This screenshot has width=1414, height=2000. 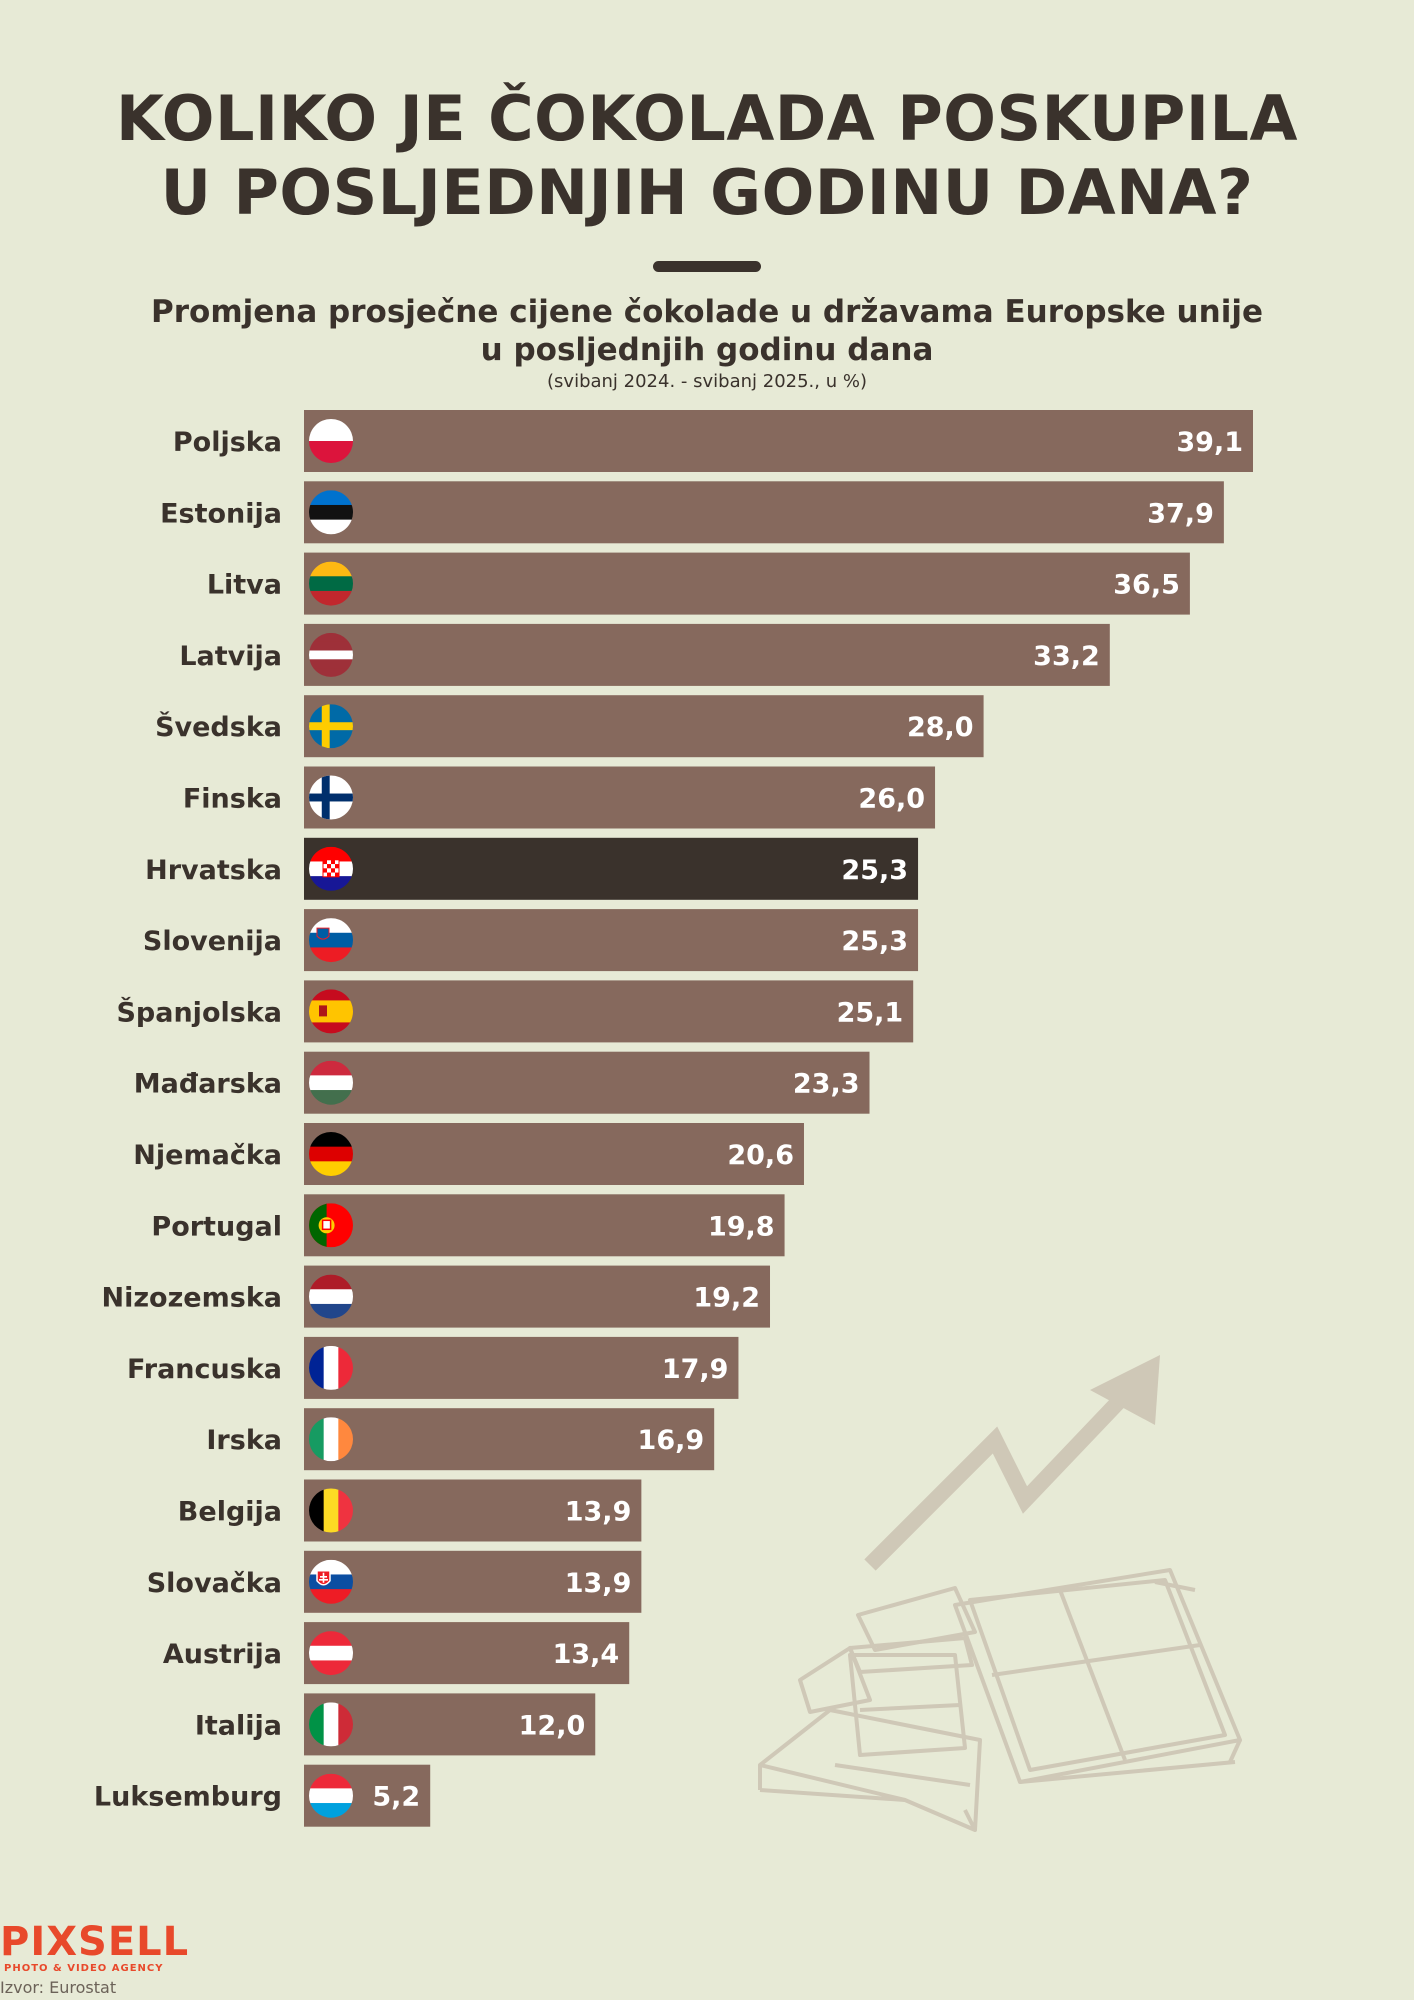 I want to click on value-label: 19,8, so click(x=741, y=1226).